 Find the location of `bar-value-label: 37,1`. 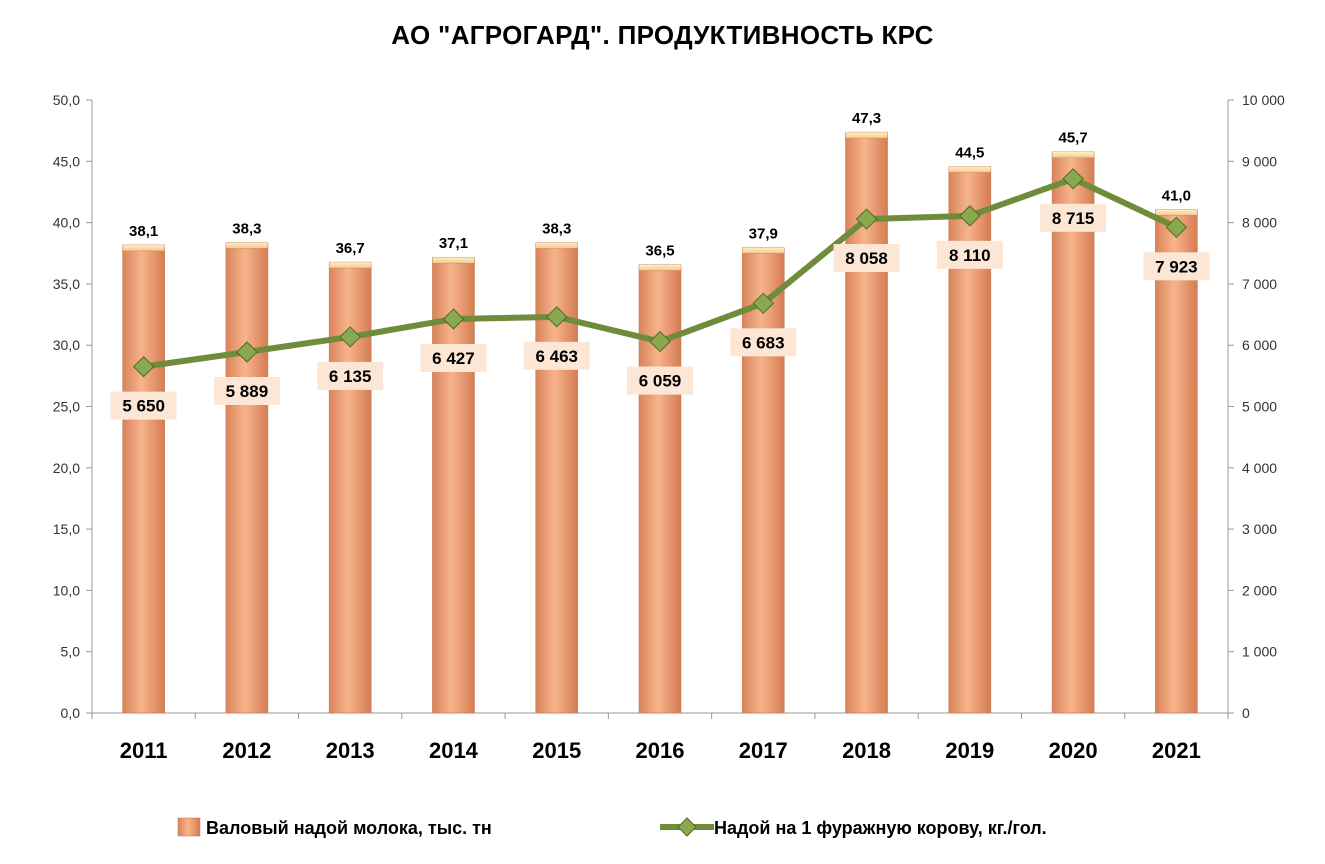

bar-value-label: 37,1 is located at coordinates (453, 243).